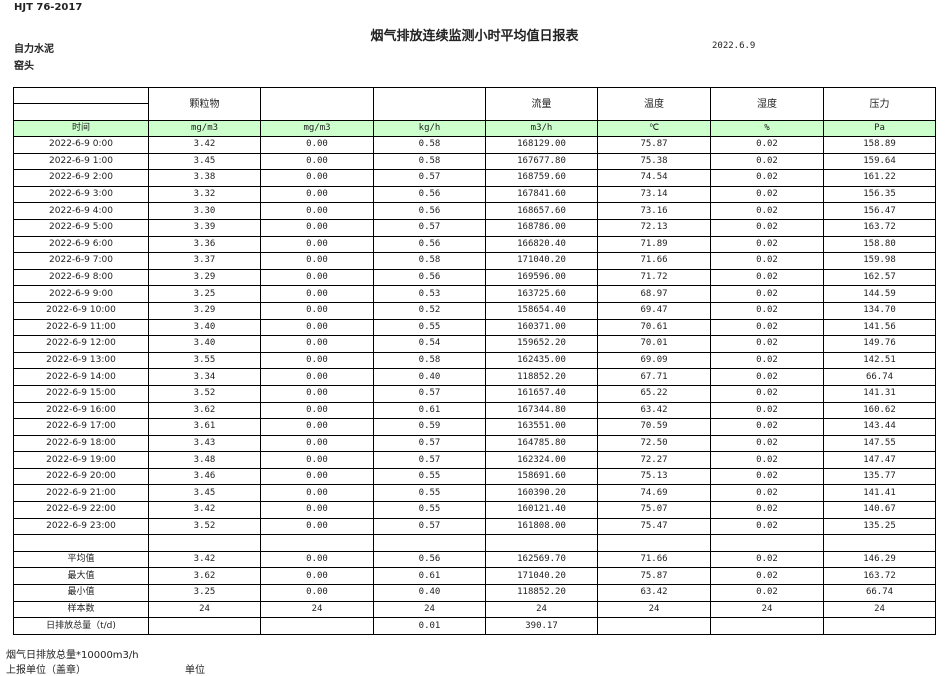  What do you see at coordinates (81, 211) in the screenshot?
I see `table-row-cell: 2022-6-9 4:00` at bounding box center [81, 211].